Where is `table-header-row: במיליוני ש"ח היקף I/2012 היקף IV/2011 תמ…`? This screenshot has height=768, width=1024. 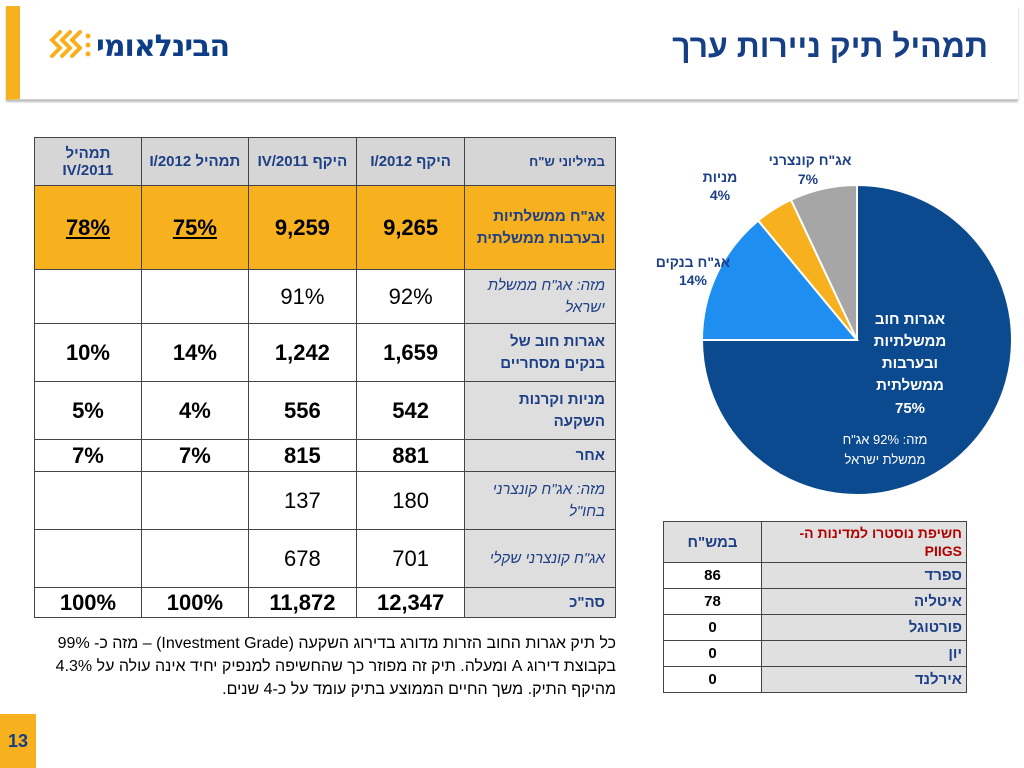 table-header-row: במיליוני ש"ח היקף I/2012 היקף IV/2011 תמ… is located at coordinates (325, 161).